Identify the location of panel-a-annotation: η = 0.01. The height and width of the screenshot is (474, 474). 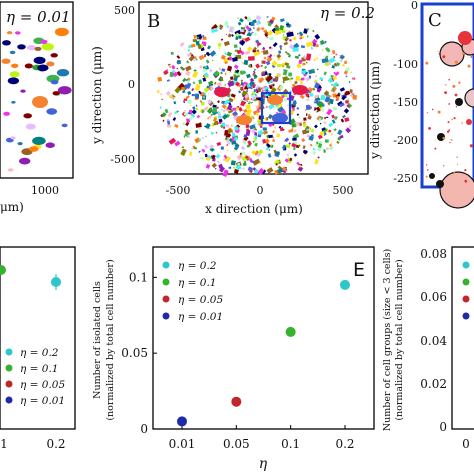
(38, 17).